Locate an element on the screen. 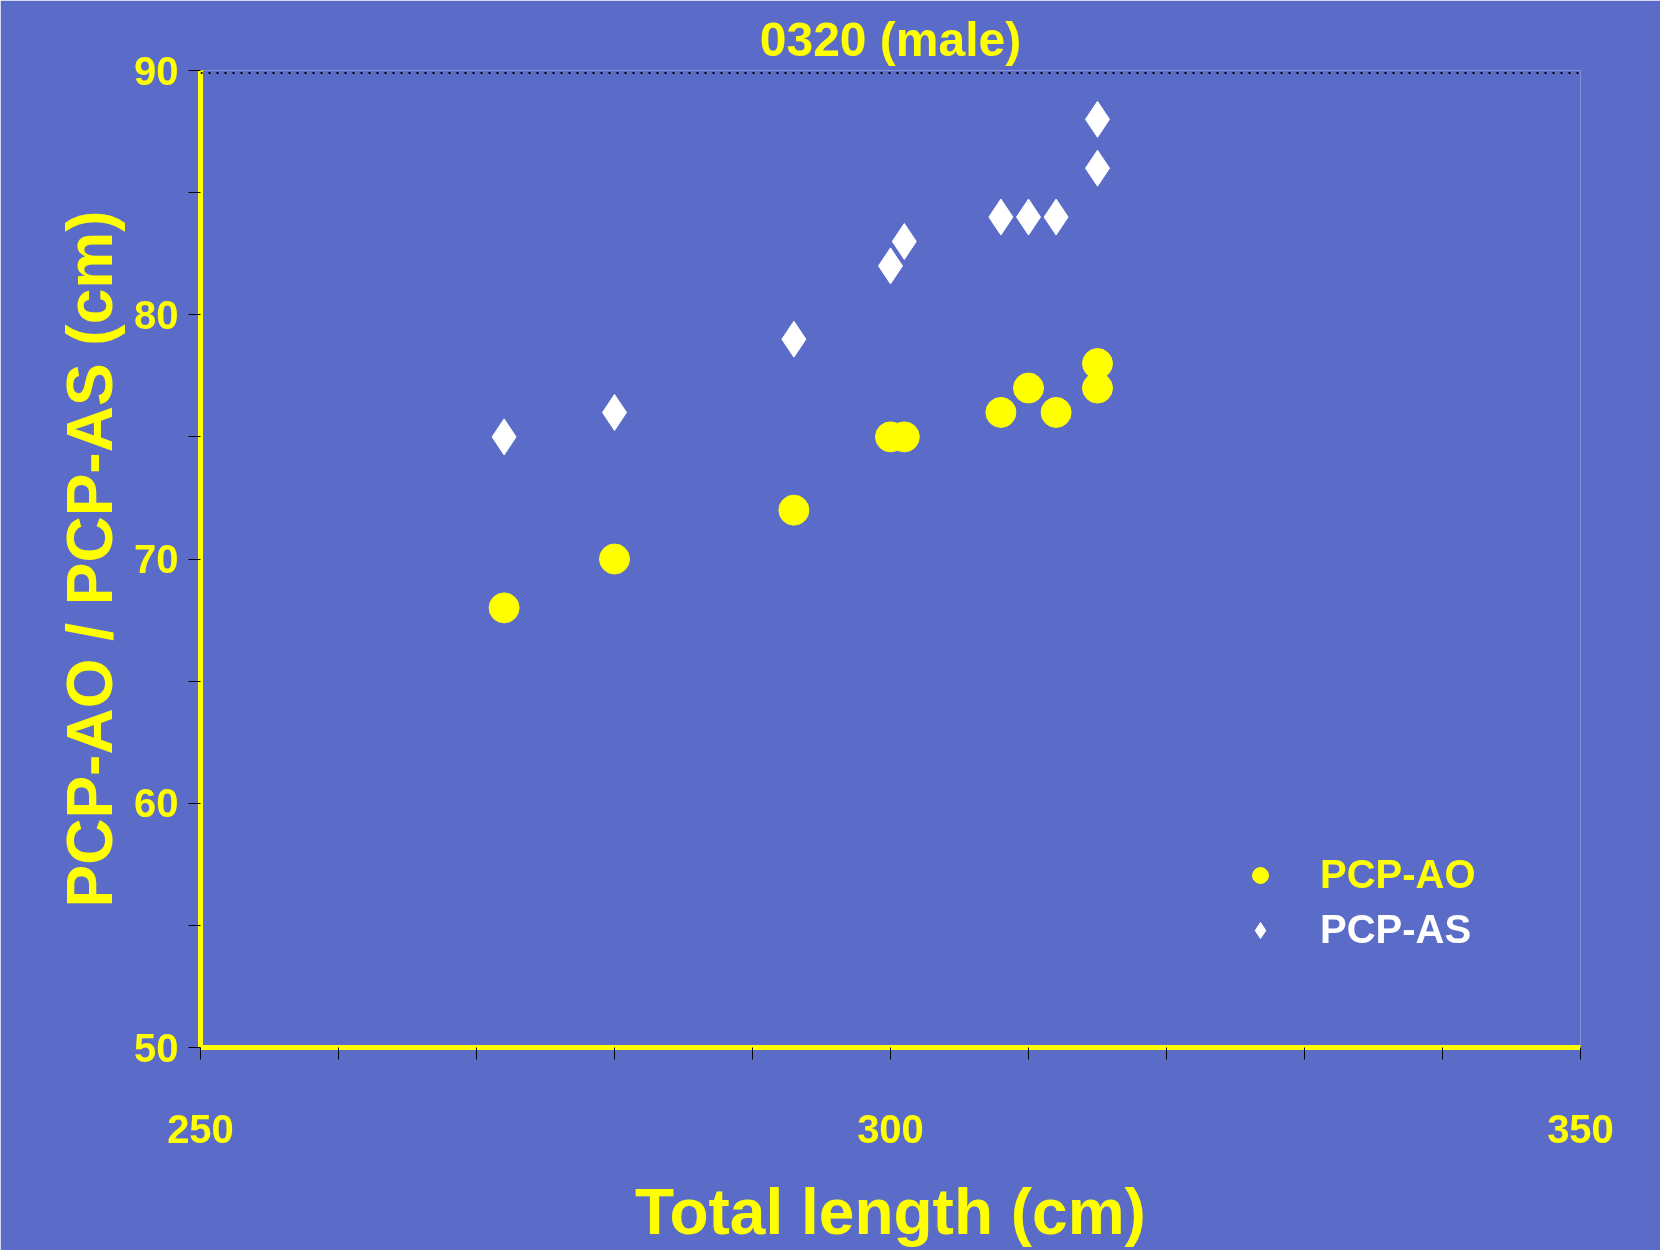  legend-label: PCP-AS is located at coordinates (1396, 929).